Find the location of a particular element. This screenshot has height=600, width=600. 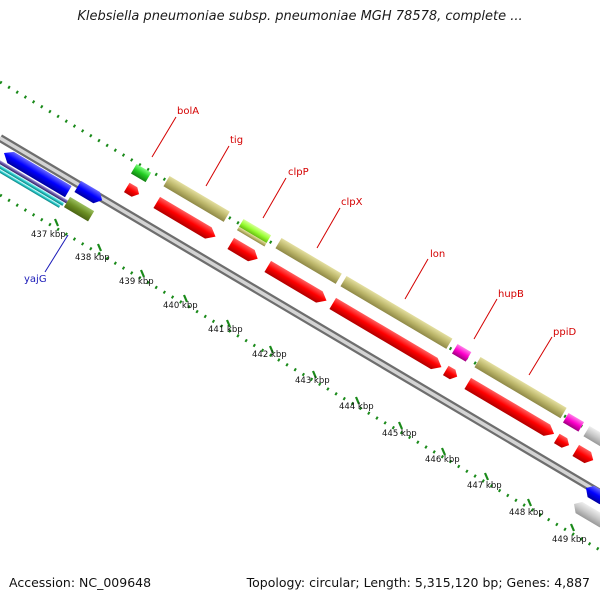

gene-label-lon: lon is located at coordinates (437, 254).